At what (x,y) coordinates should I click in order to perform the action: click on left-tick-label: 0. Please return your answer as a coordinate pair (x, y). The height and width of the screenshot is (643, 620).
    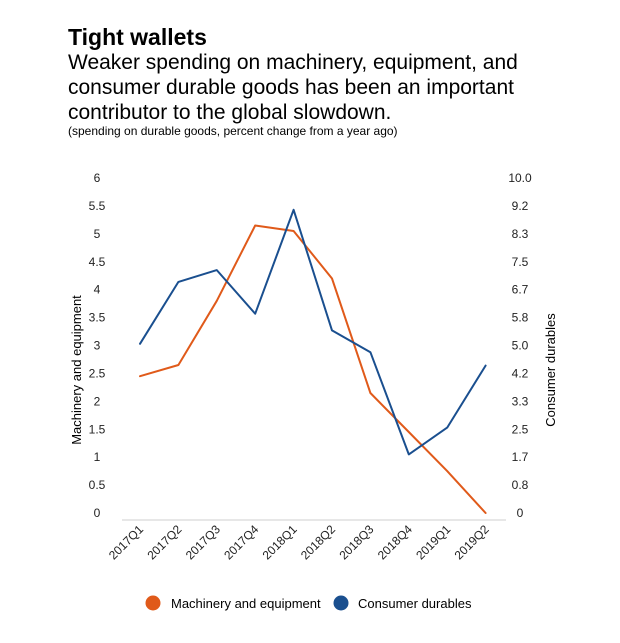
    Looking at the image, I should click on (97, 513).